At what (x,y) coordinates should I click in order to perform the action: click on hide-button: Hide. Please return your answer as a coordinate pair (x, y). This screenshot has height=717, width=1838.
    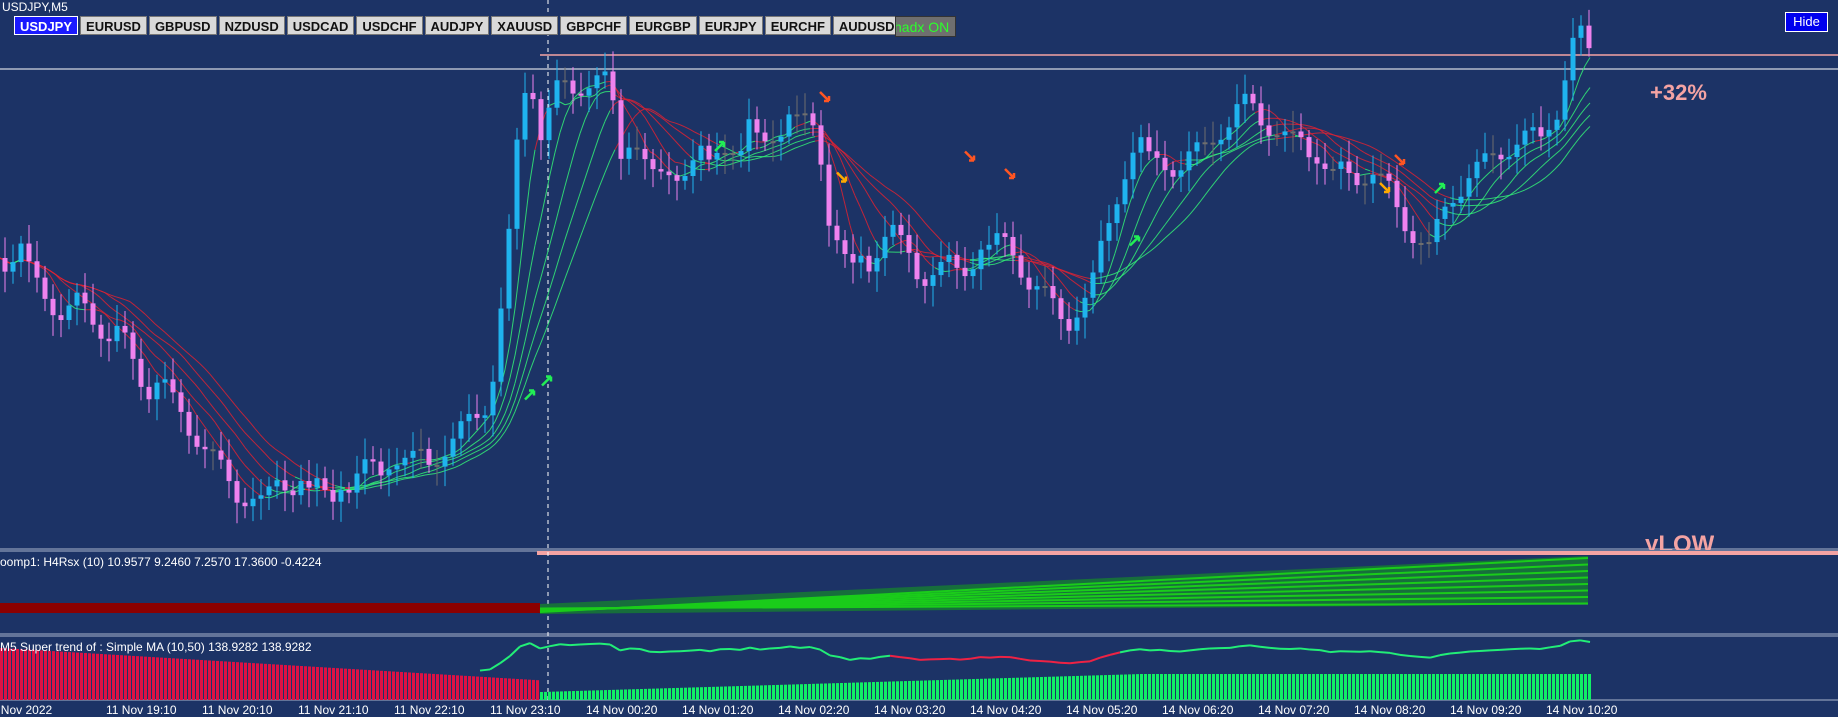
    Looking at the image, I should click on (1806, 22).